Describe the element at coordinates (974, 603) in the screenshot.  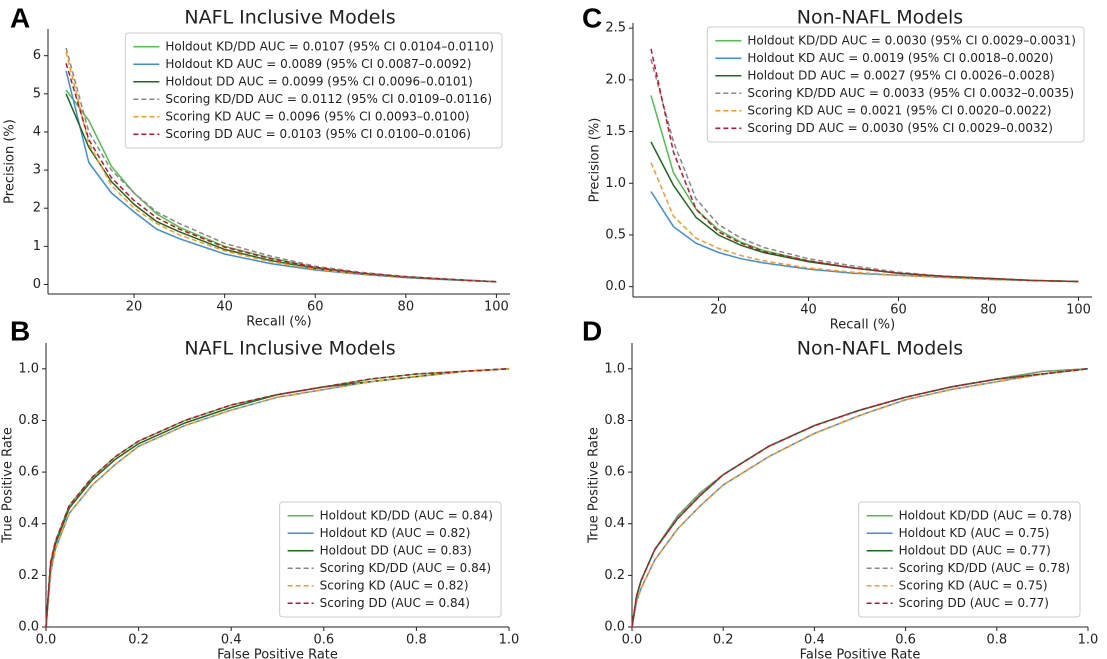
I see `legend-label: Scoring DD (AUC = 0.77)` at that location.